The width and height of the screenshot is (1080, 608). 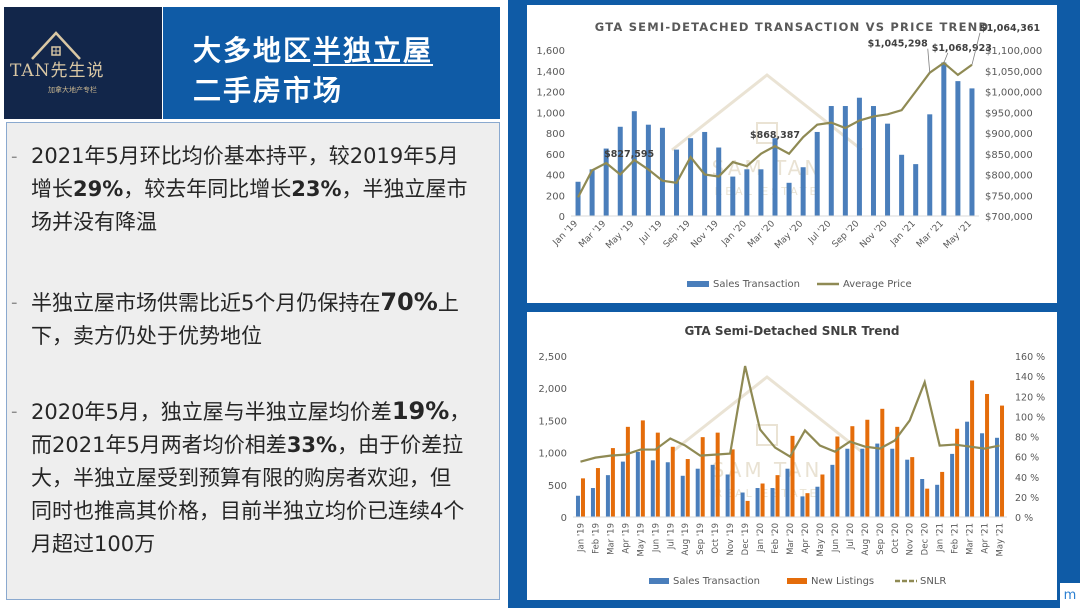 I want to click on legend-listings-swatch, so click(x=797, y=581).